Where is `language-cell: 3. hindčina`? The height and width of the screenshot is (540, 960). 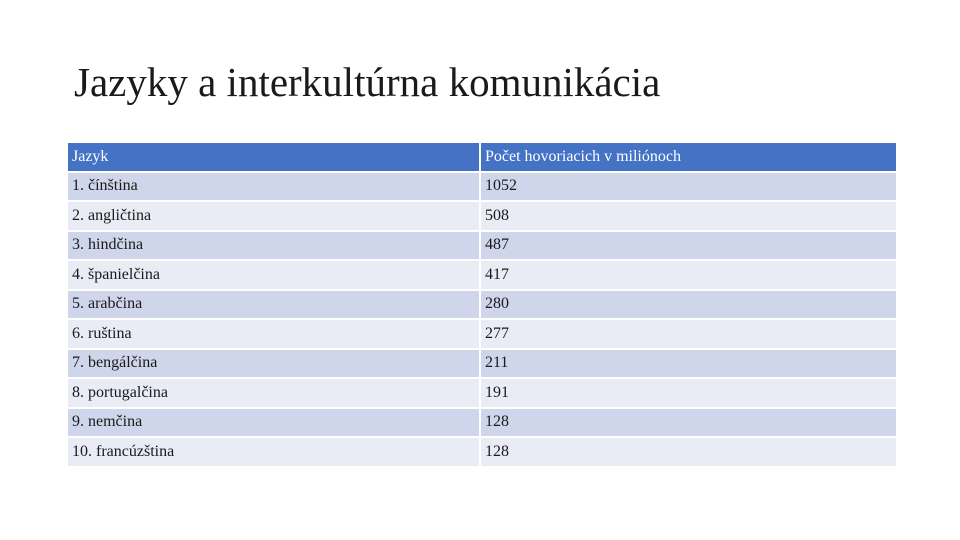 language-cell: 3. hindčina is located at coordinates (273, 245).